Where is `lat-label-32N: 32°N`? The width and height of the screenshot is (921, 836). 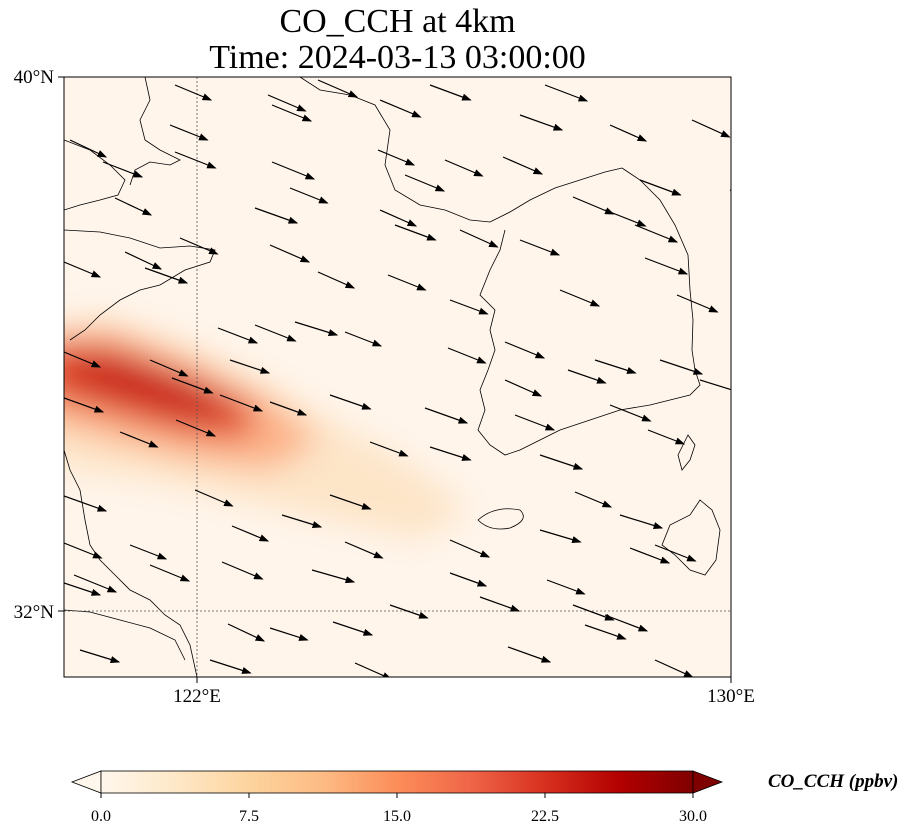
lat-label-32N: 32°N is located at coordinates (34, 612).